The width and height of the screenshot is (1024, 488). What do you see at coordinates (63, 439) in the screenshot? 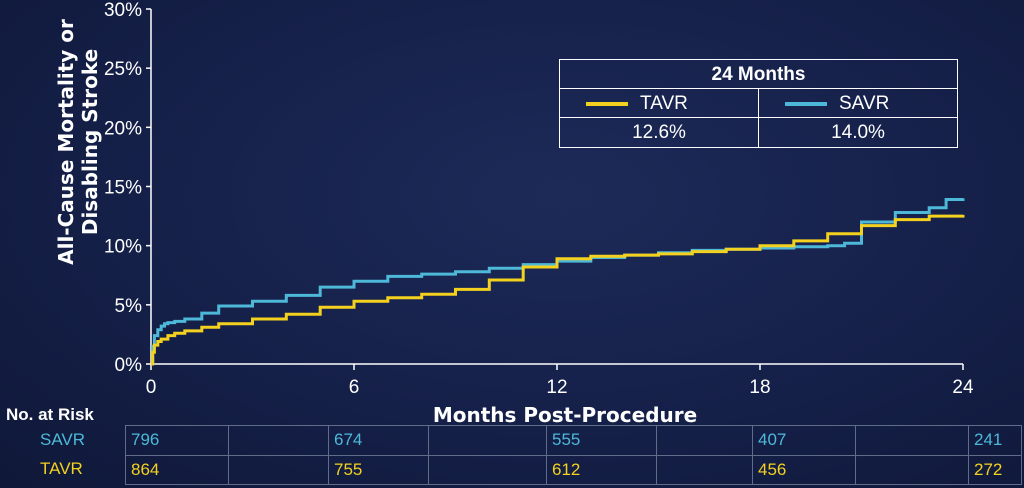
I see `risk-row-label-savr: SAVR` at bounding box center [63, 439].